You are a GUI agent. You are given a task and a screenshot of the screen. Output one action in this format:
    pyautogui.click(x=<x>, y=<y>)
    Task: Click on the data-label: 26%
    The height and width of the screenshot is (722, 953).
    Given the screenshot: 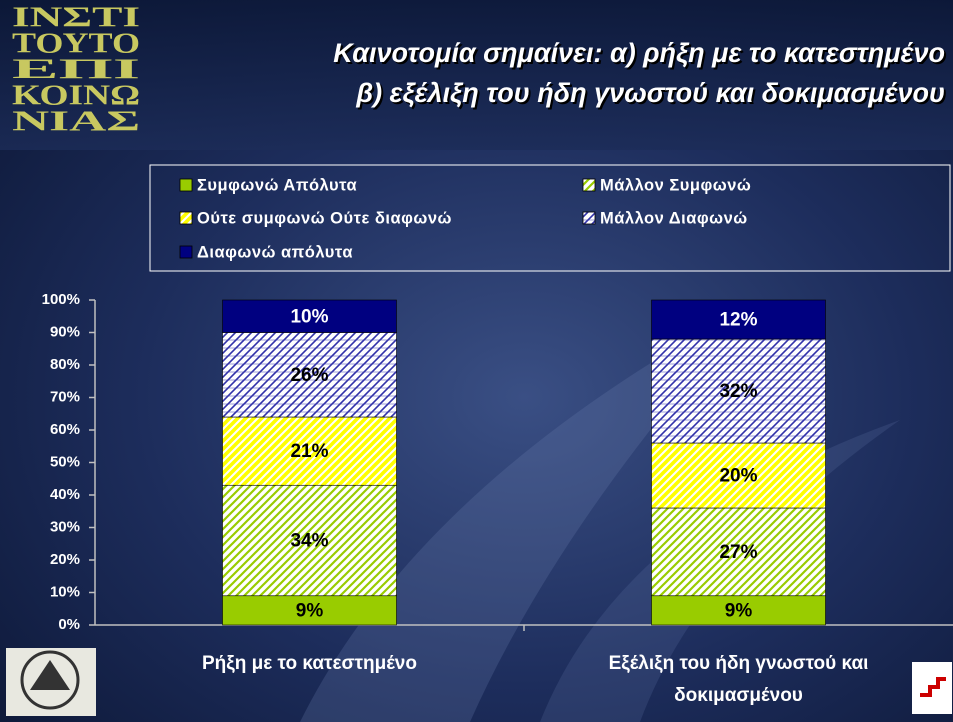 What is the action you would take?
    pyautogui.click(x=309, y=375)
    